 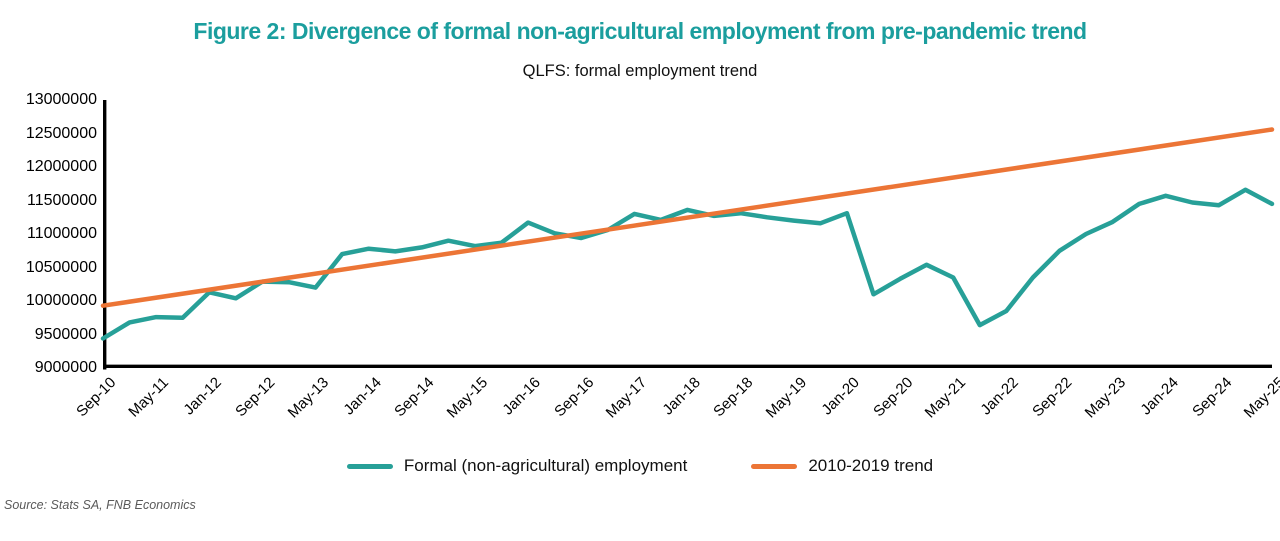 What do you see at coordinates (61, 267) in the screenshot?
I see `y-axis-label: 10500000` at bounding box center [61, 267].